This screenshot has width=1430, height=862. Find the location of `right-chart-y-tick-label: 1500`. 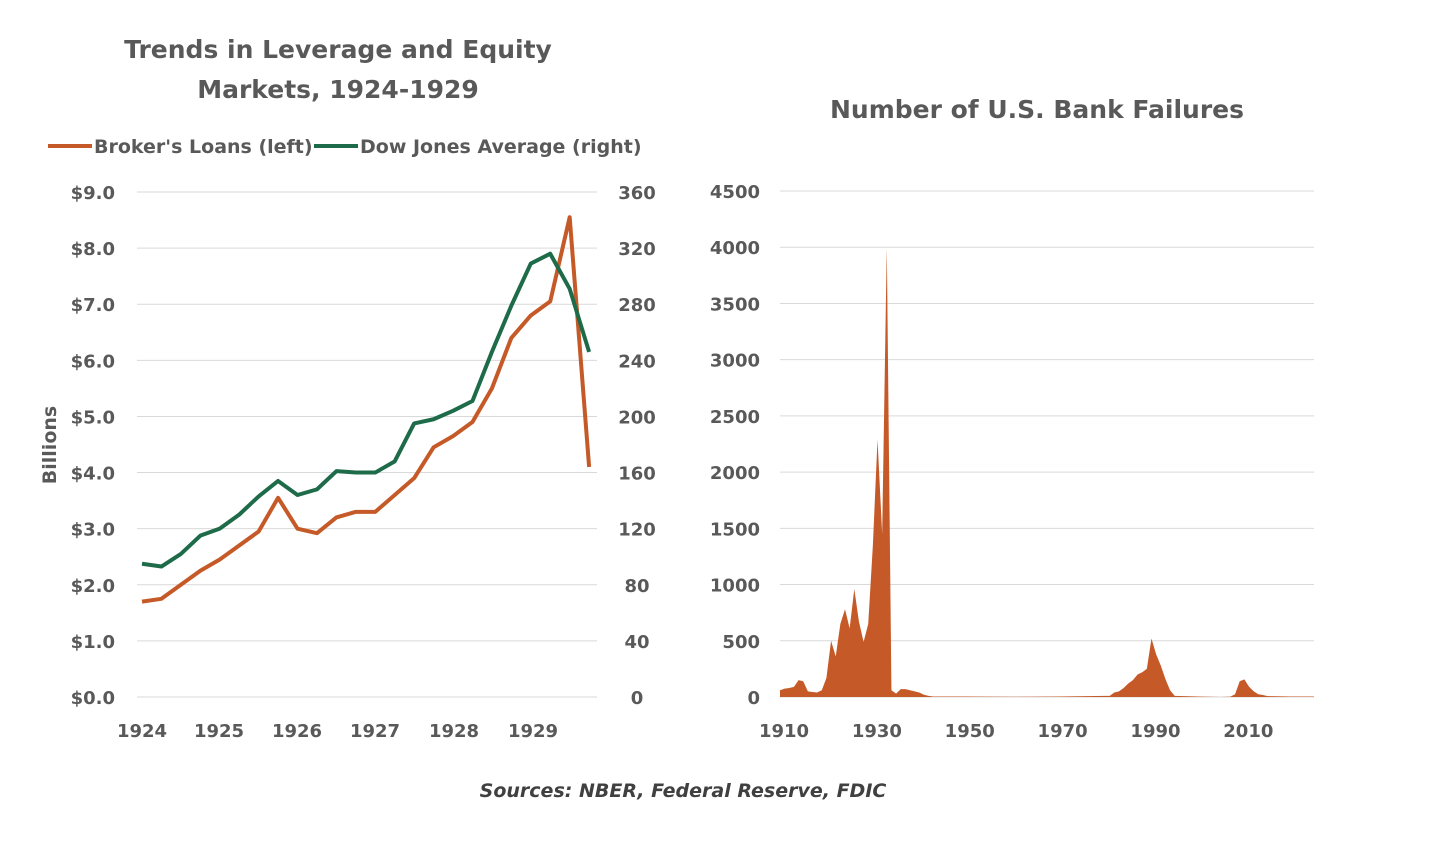

right-chart-y-tick-label: 1500 is located at coordinates (735, 529).